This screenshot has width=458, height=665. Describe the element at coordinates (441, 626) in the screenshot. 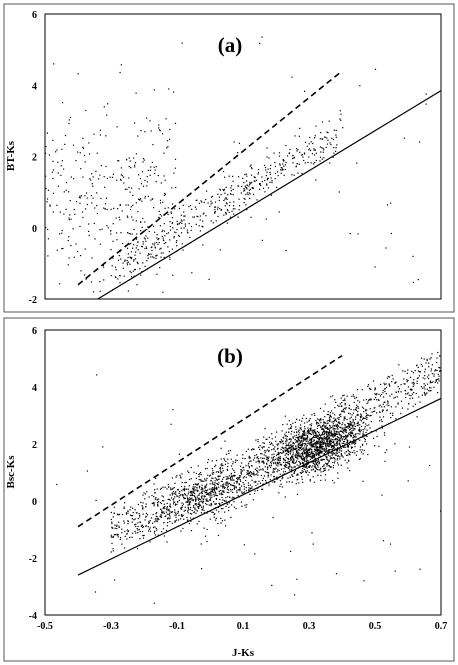

I see `panel-b-xtick-label: 0.7` at that location.